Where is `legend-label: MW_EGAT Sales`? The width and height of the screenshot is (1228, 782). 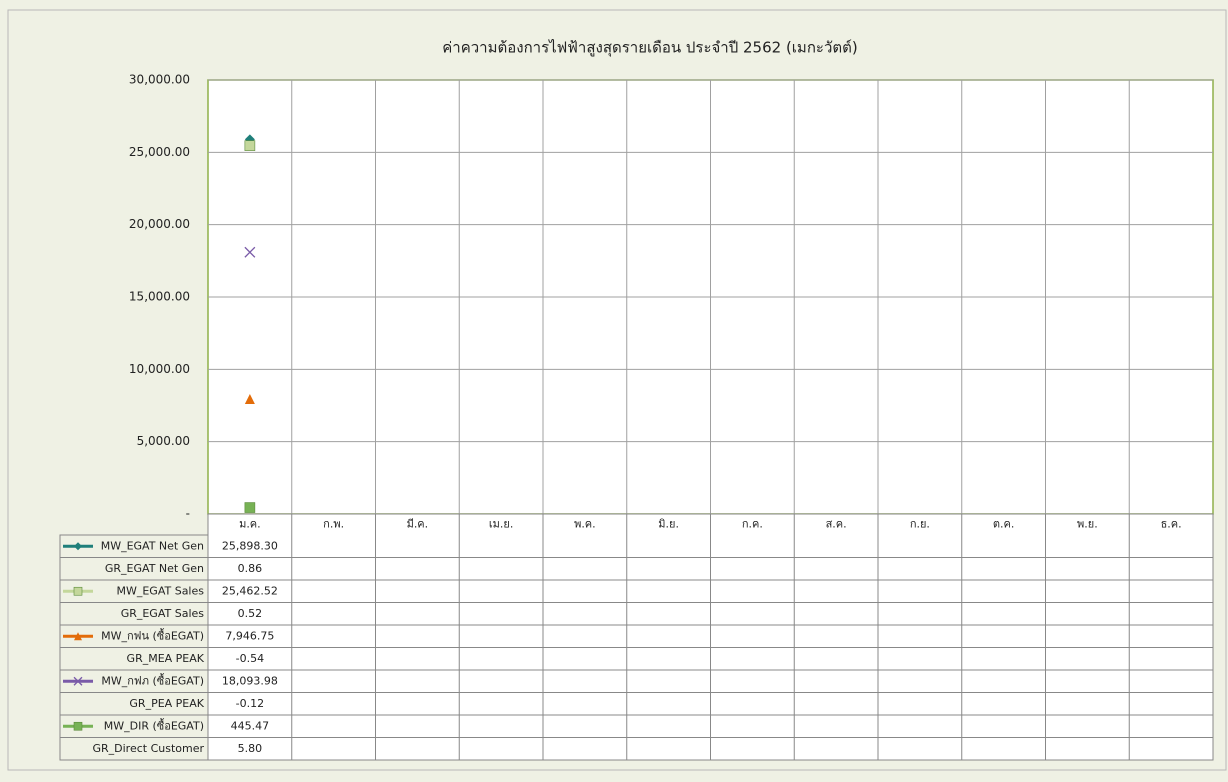
legend-label: MW_EGAT Sales is located at coordinates (160, 590).